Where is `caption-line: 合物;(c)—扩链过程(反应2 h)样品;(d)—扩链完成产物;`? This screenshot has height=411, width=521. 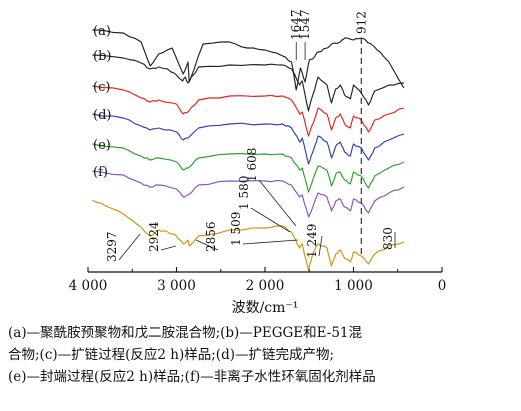
caption-line: 合物;(c)—扩链过程(反应2 h)样品;(d)—扩链完成产物; is located at coordinates (171, 355).